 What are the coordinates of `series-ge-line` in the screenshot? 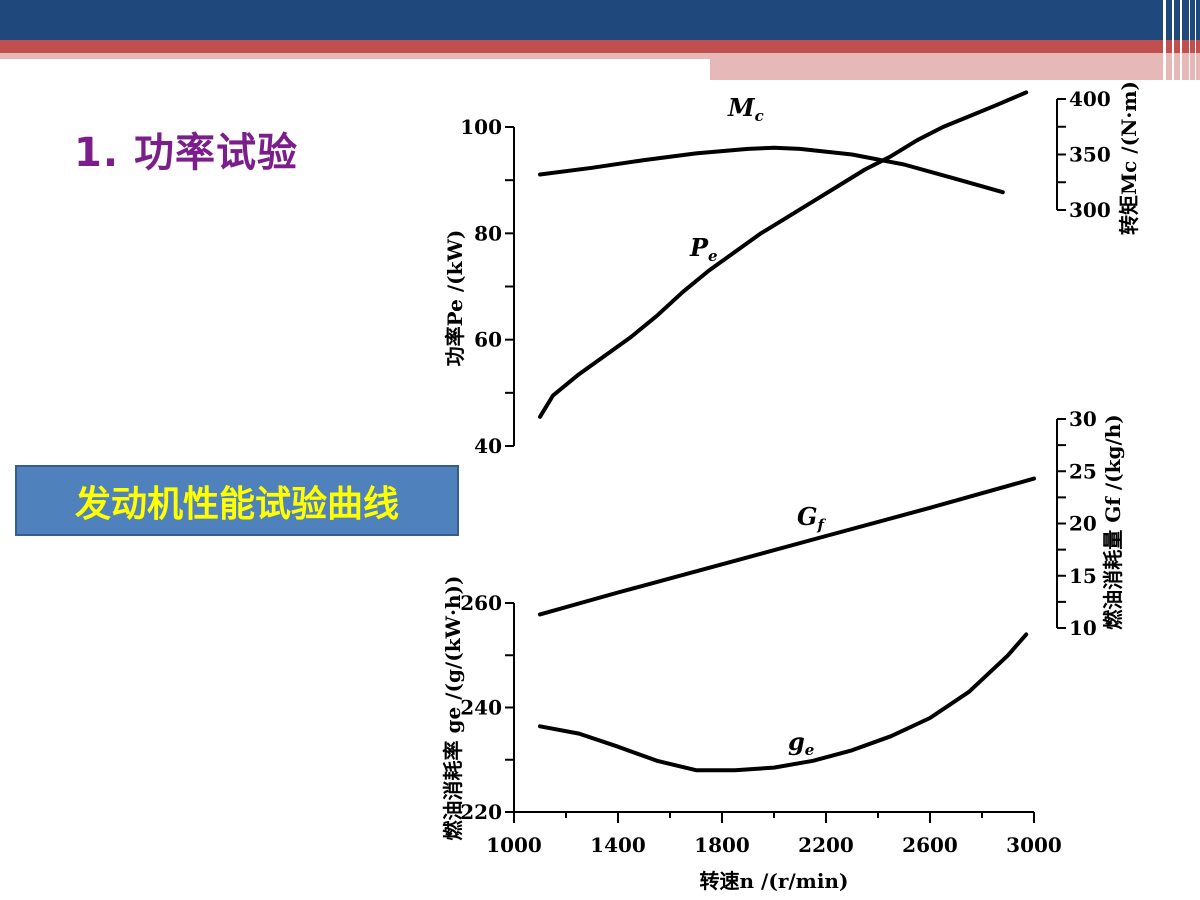 It's located at (783, 702).